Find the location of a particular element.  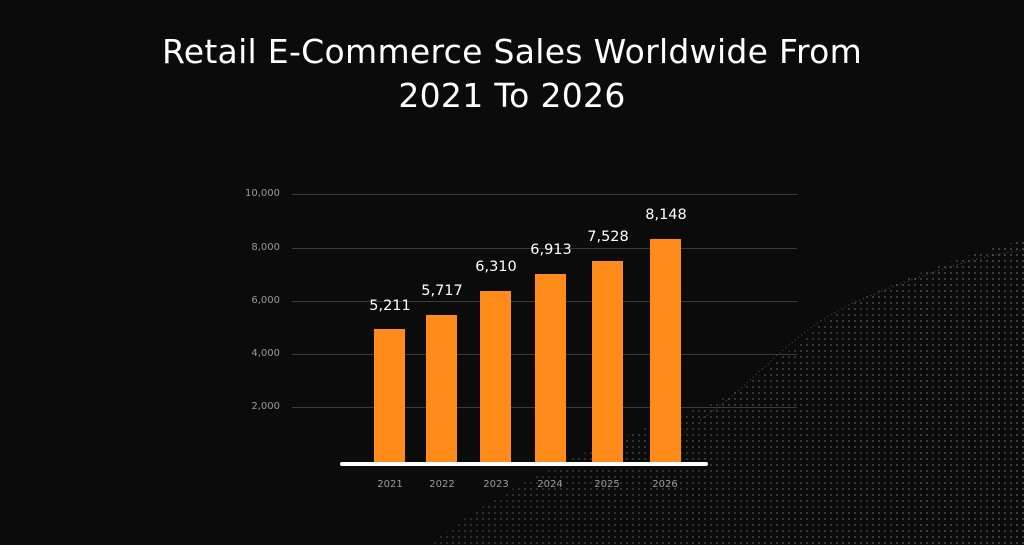

y-tick-8000: 8,000 is located at coordinates (265, 247).